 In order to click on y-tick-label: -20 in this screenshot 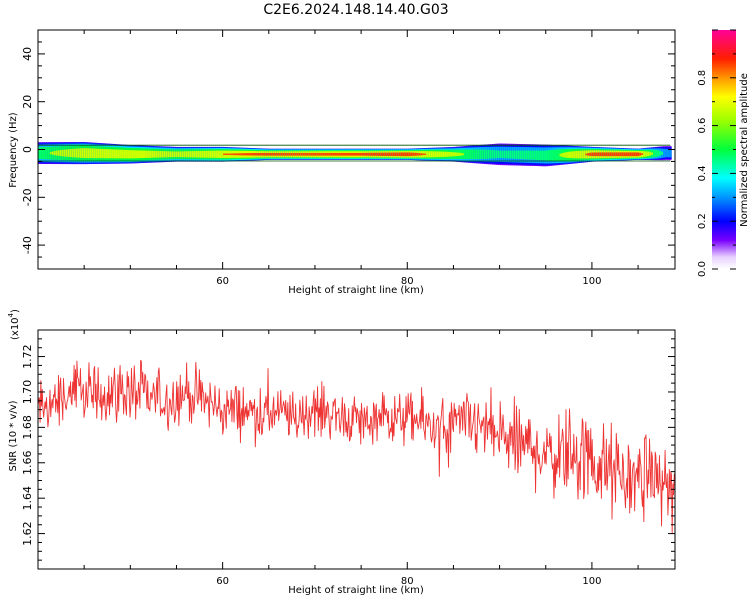, I will do `click(27, 197)`.